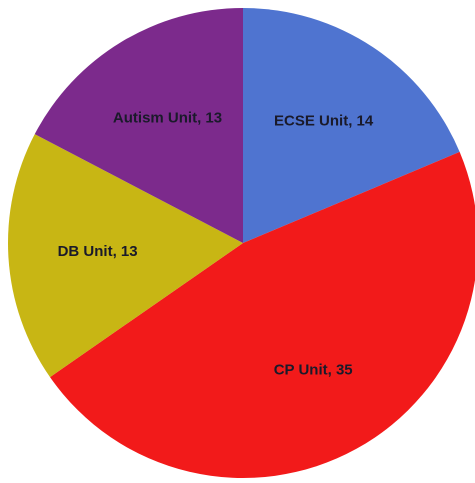  I want to click on slice-label: CP Unit, 35, so click(313, 370).